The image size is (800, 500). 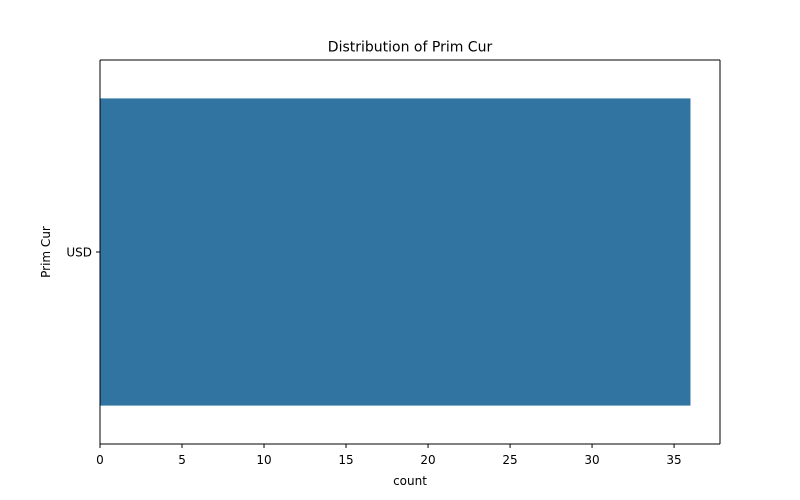 What do you see at coordinates (100, 460) in the screenshot?
I see `x-tick-label: 0` at bounding box center [100, 460].